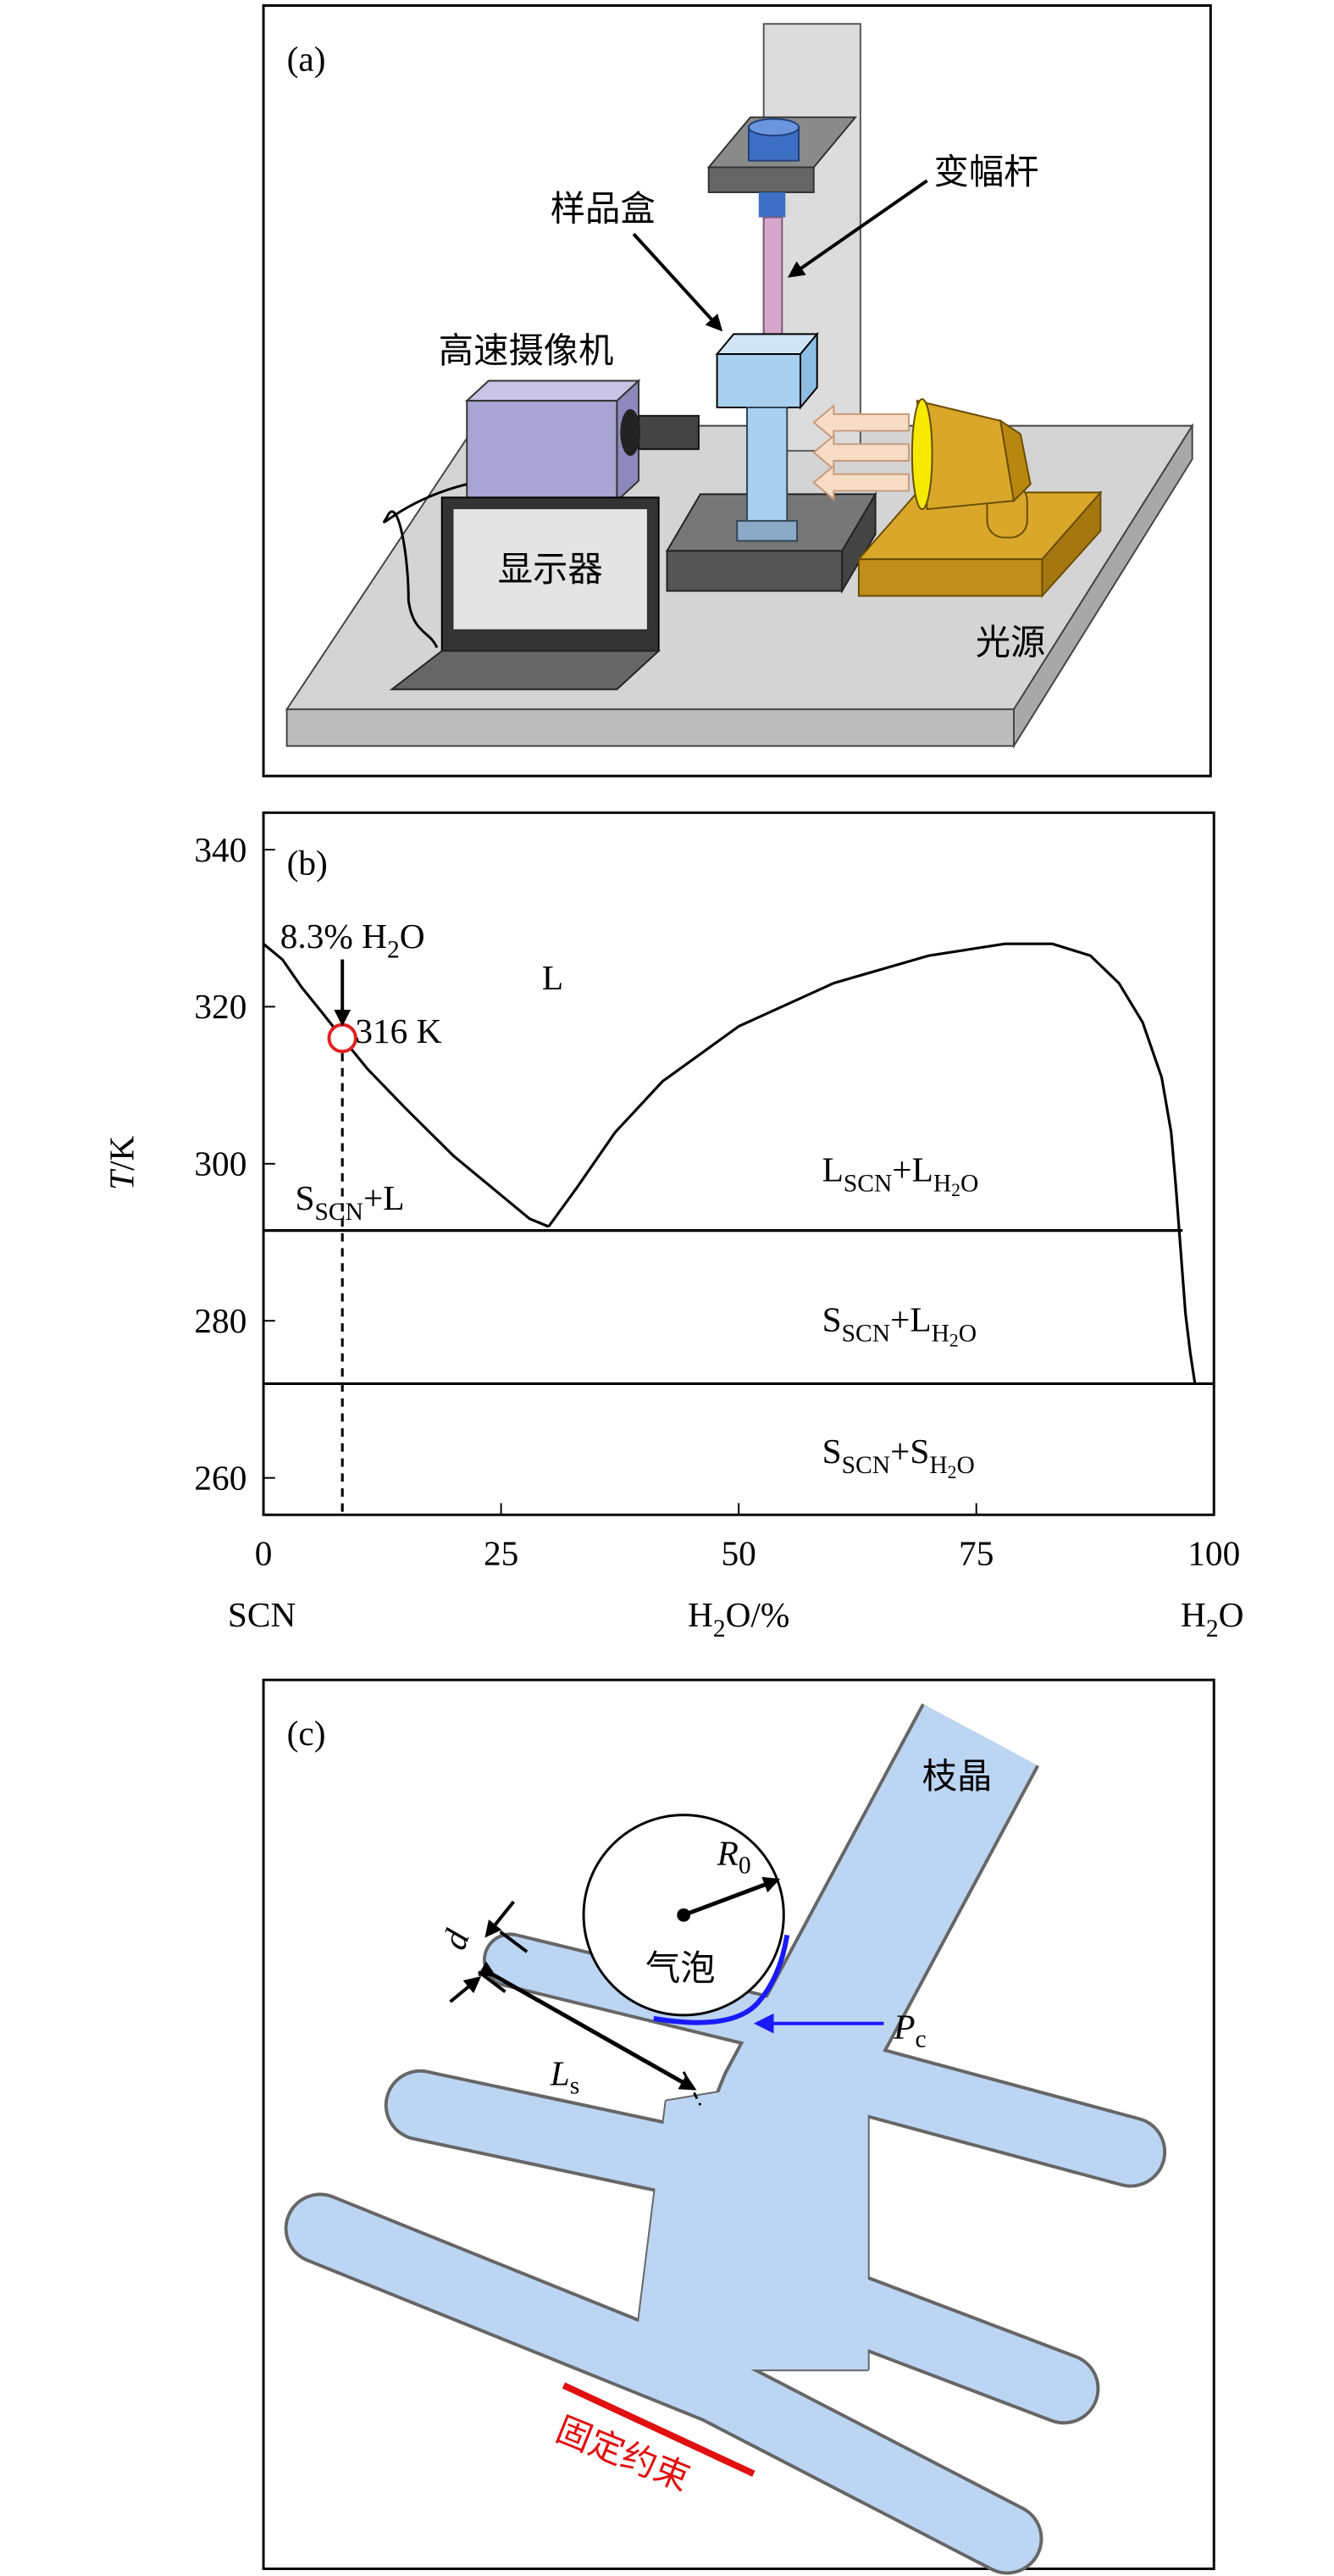 This screenshot has width=1334, height=2576. I want to click on panel-label: (c), so click(306, 1733).